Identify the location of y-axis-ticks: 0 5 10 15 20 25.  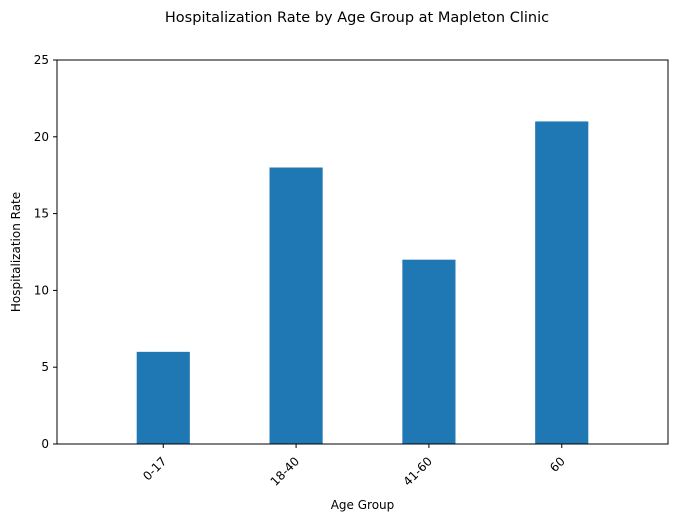
(45, 252).